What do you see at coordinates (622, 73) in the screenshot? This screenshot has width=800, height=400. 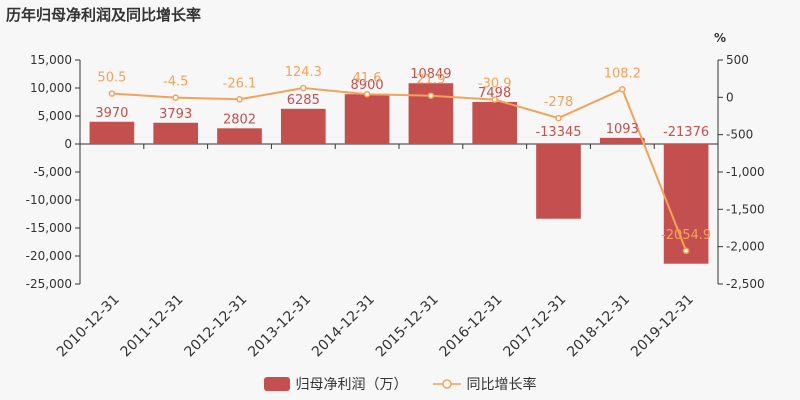 I see `growth-value-label: 108.2` at bounding box center [622, 73].